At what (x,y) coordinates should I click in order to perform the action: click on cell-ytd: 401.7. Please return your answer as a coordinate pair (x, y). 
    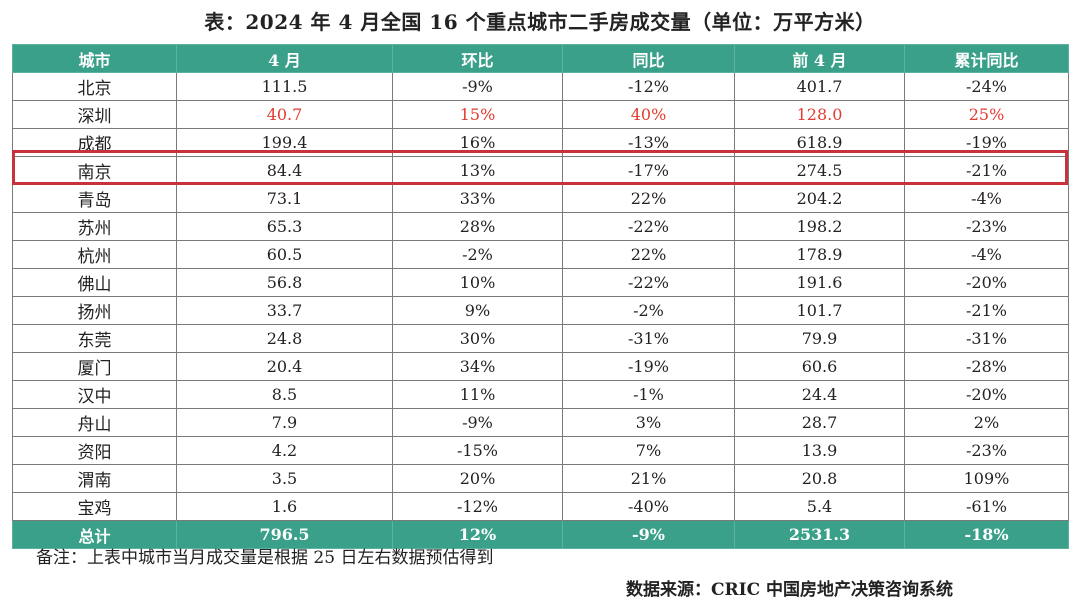
    Looking at the image, I should click on (819, 86).